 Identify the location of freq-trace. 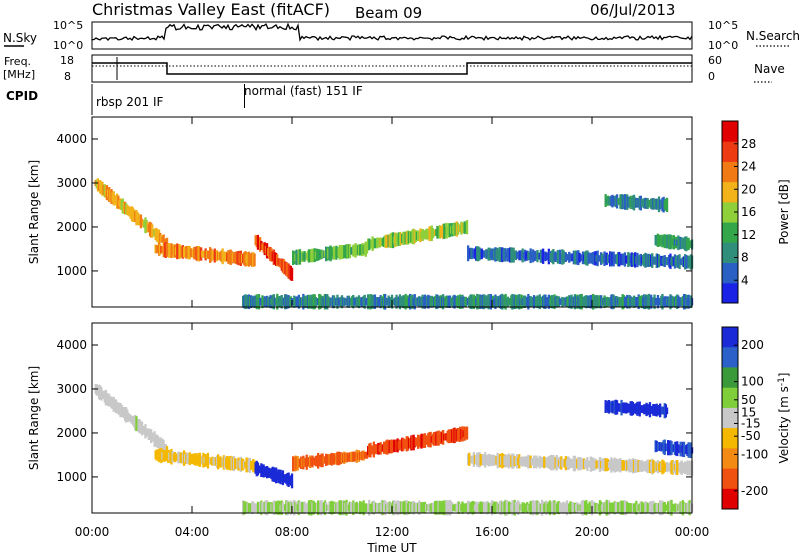
(392, 68).